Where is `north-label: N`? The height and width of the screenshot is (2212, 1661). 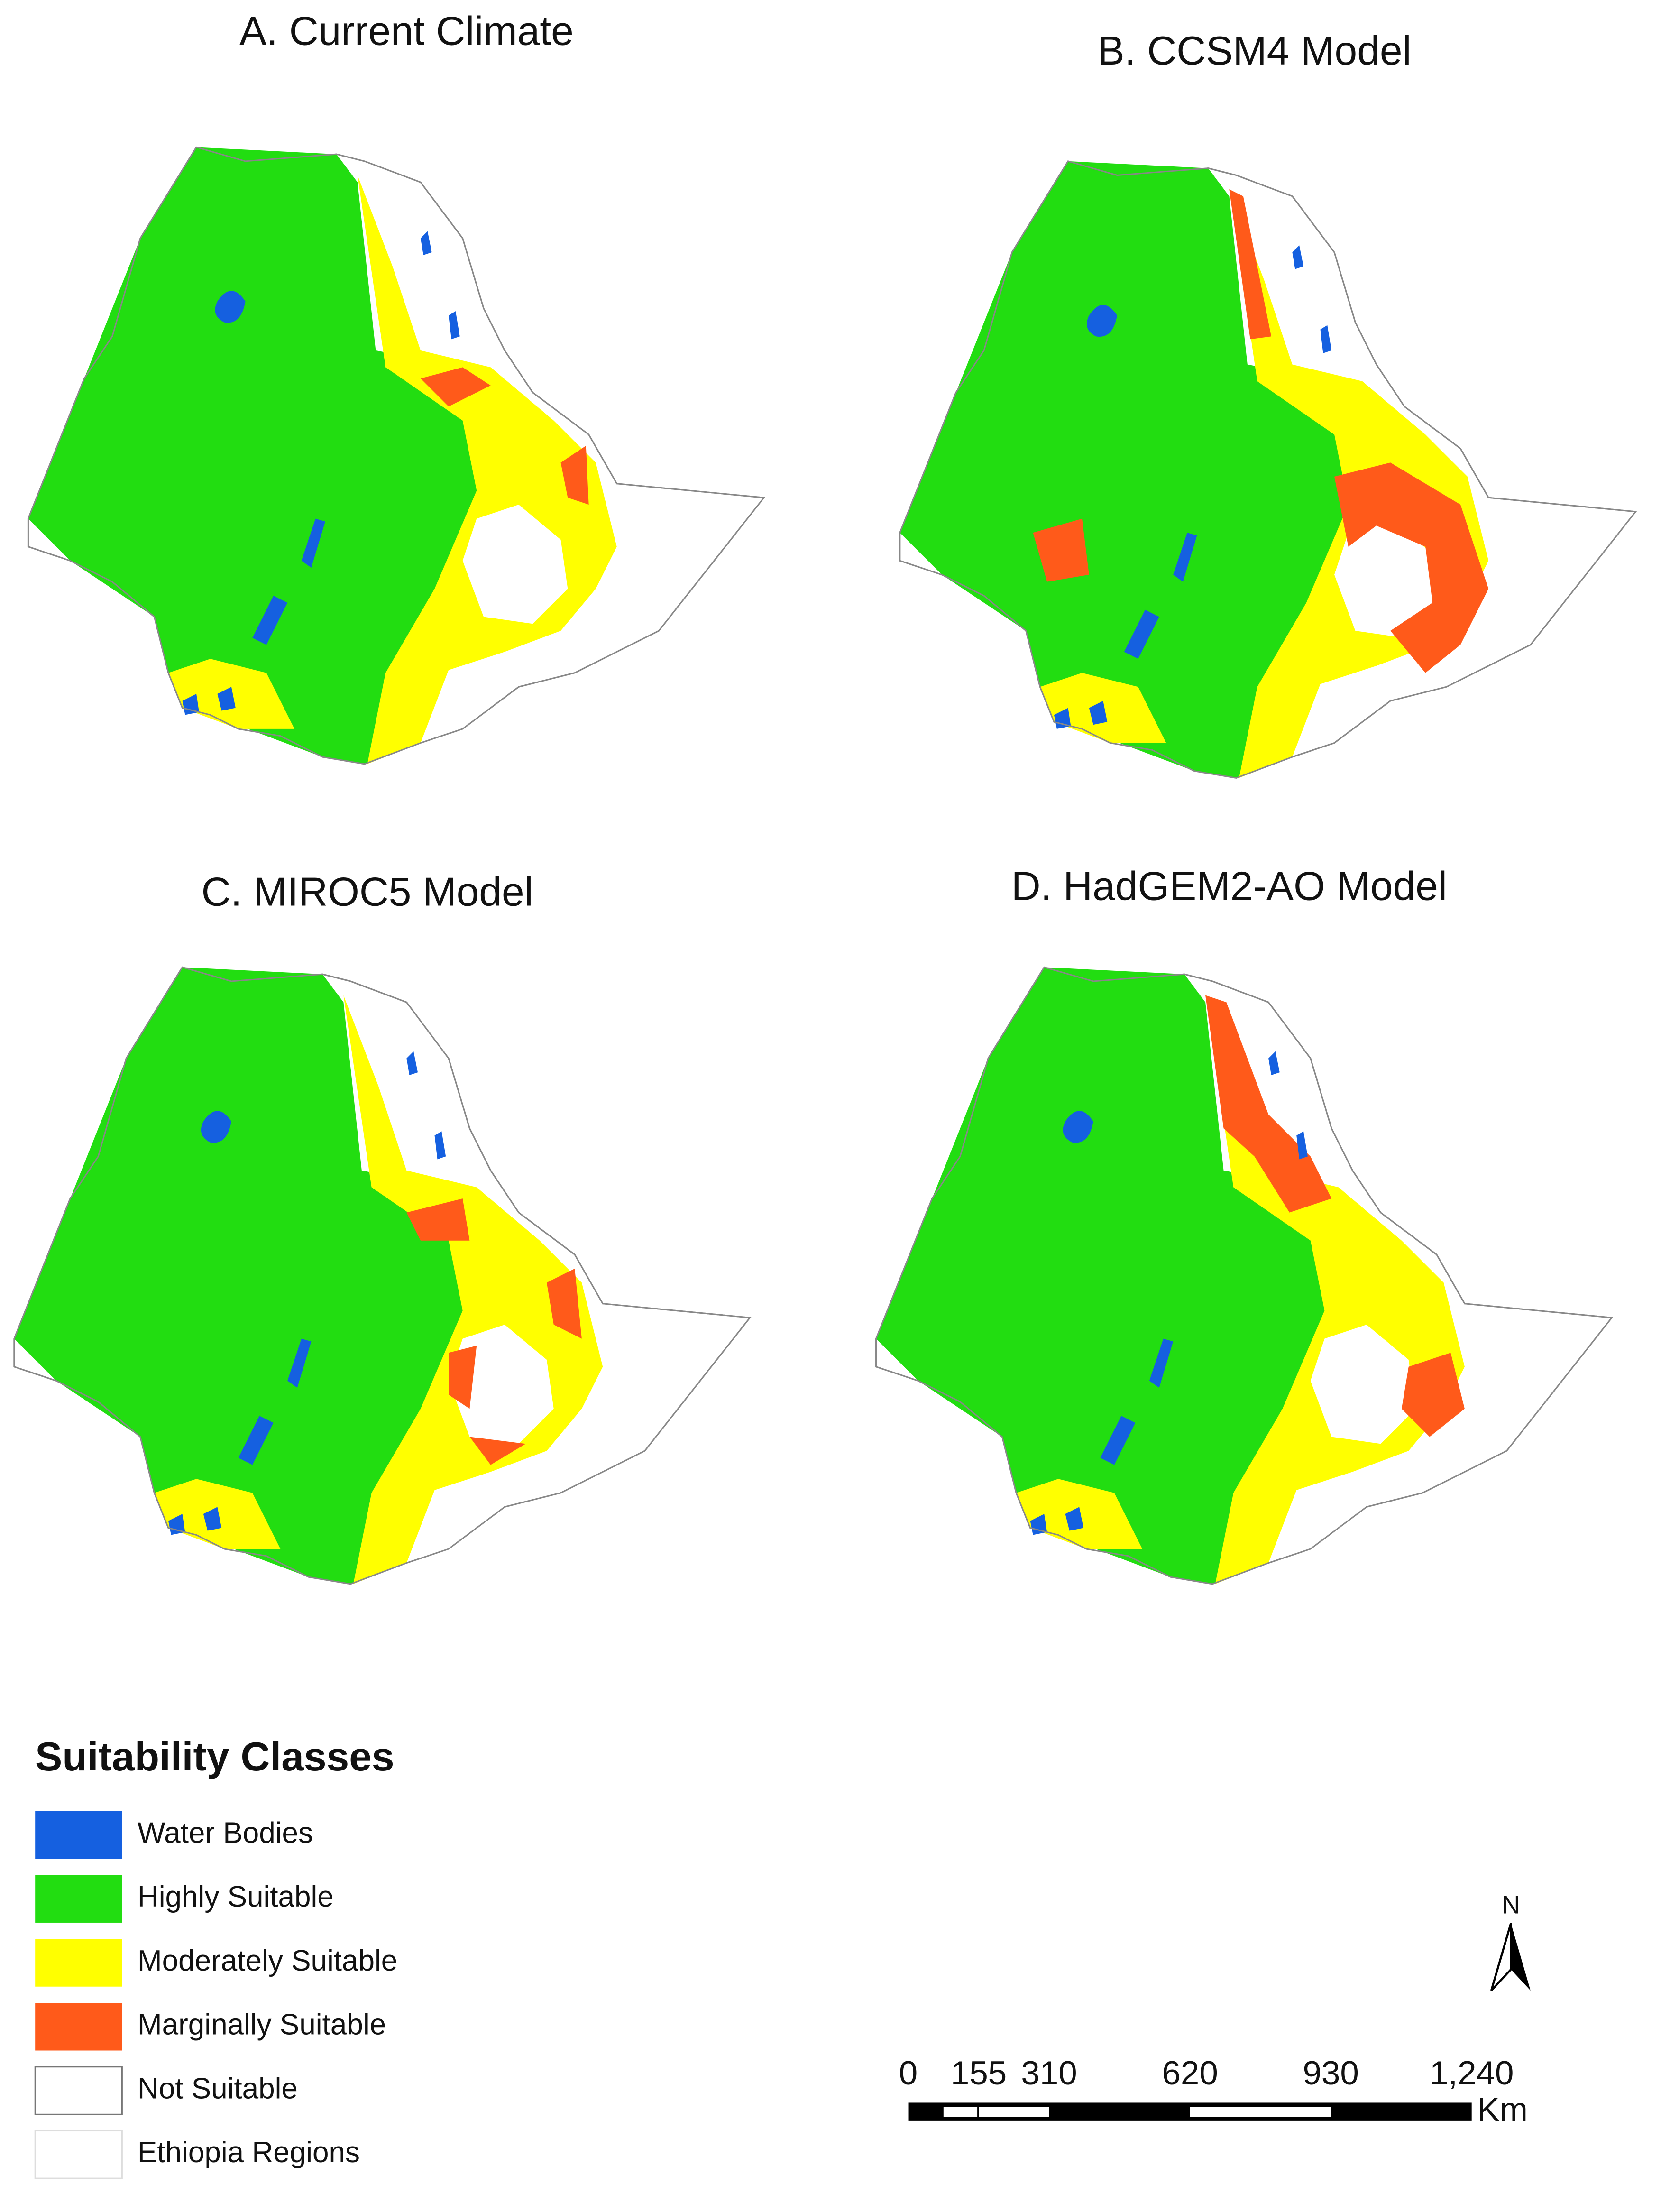
north-label: N is located at coordinates (1511, 1905).